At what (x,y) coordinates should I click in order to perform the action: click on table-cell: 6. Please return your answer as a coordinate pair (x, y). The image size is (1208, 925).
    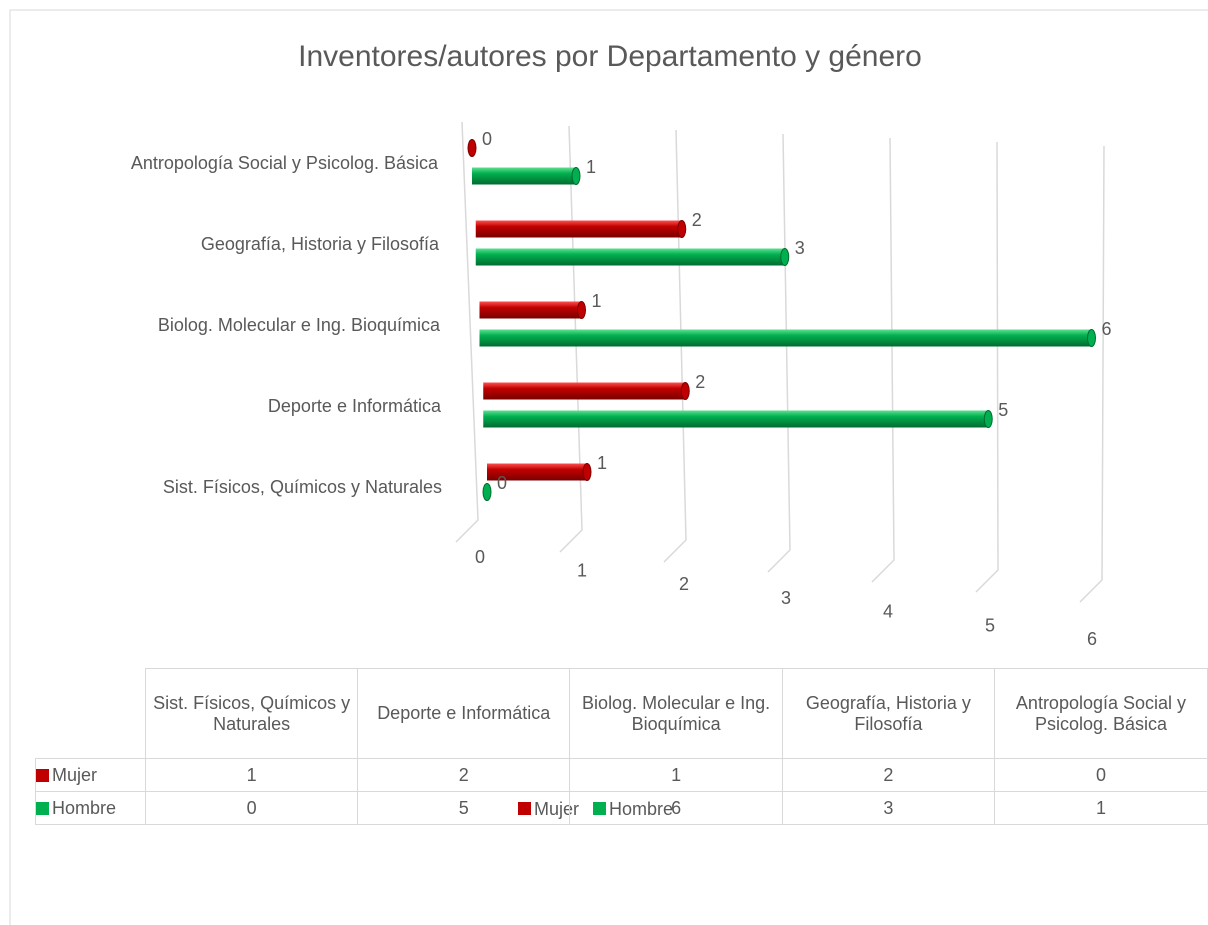
    Looking at the image, I should click on (676, 808).